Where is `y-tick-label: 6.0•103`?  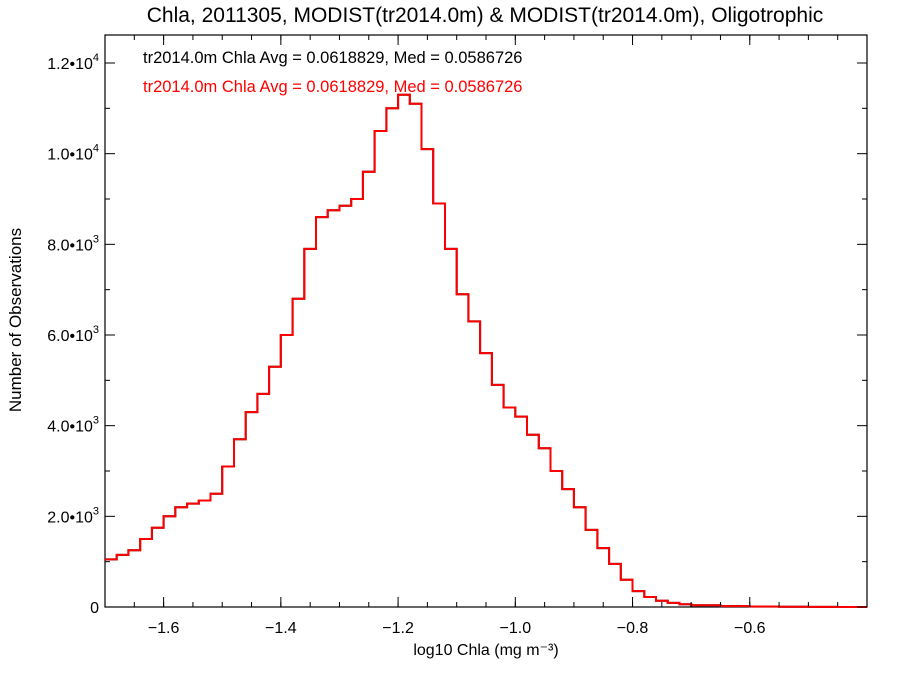
y-tick-label: 6.0•103 is located at coordinates (73, 334).